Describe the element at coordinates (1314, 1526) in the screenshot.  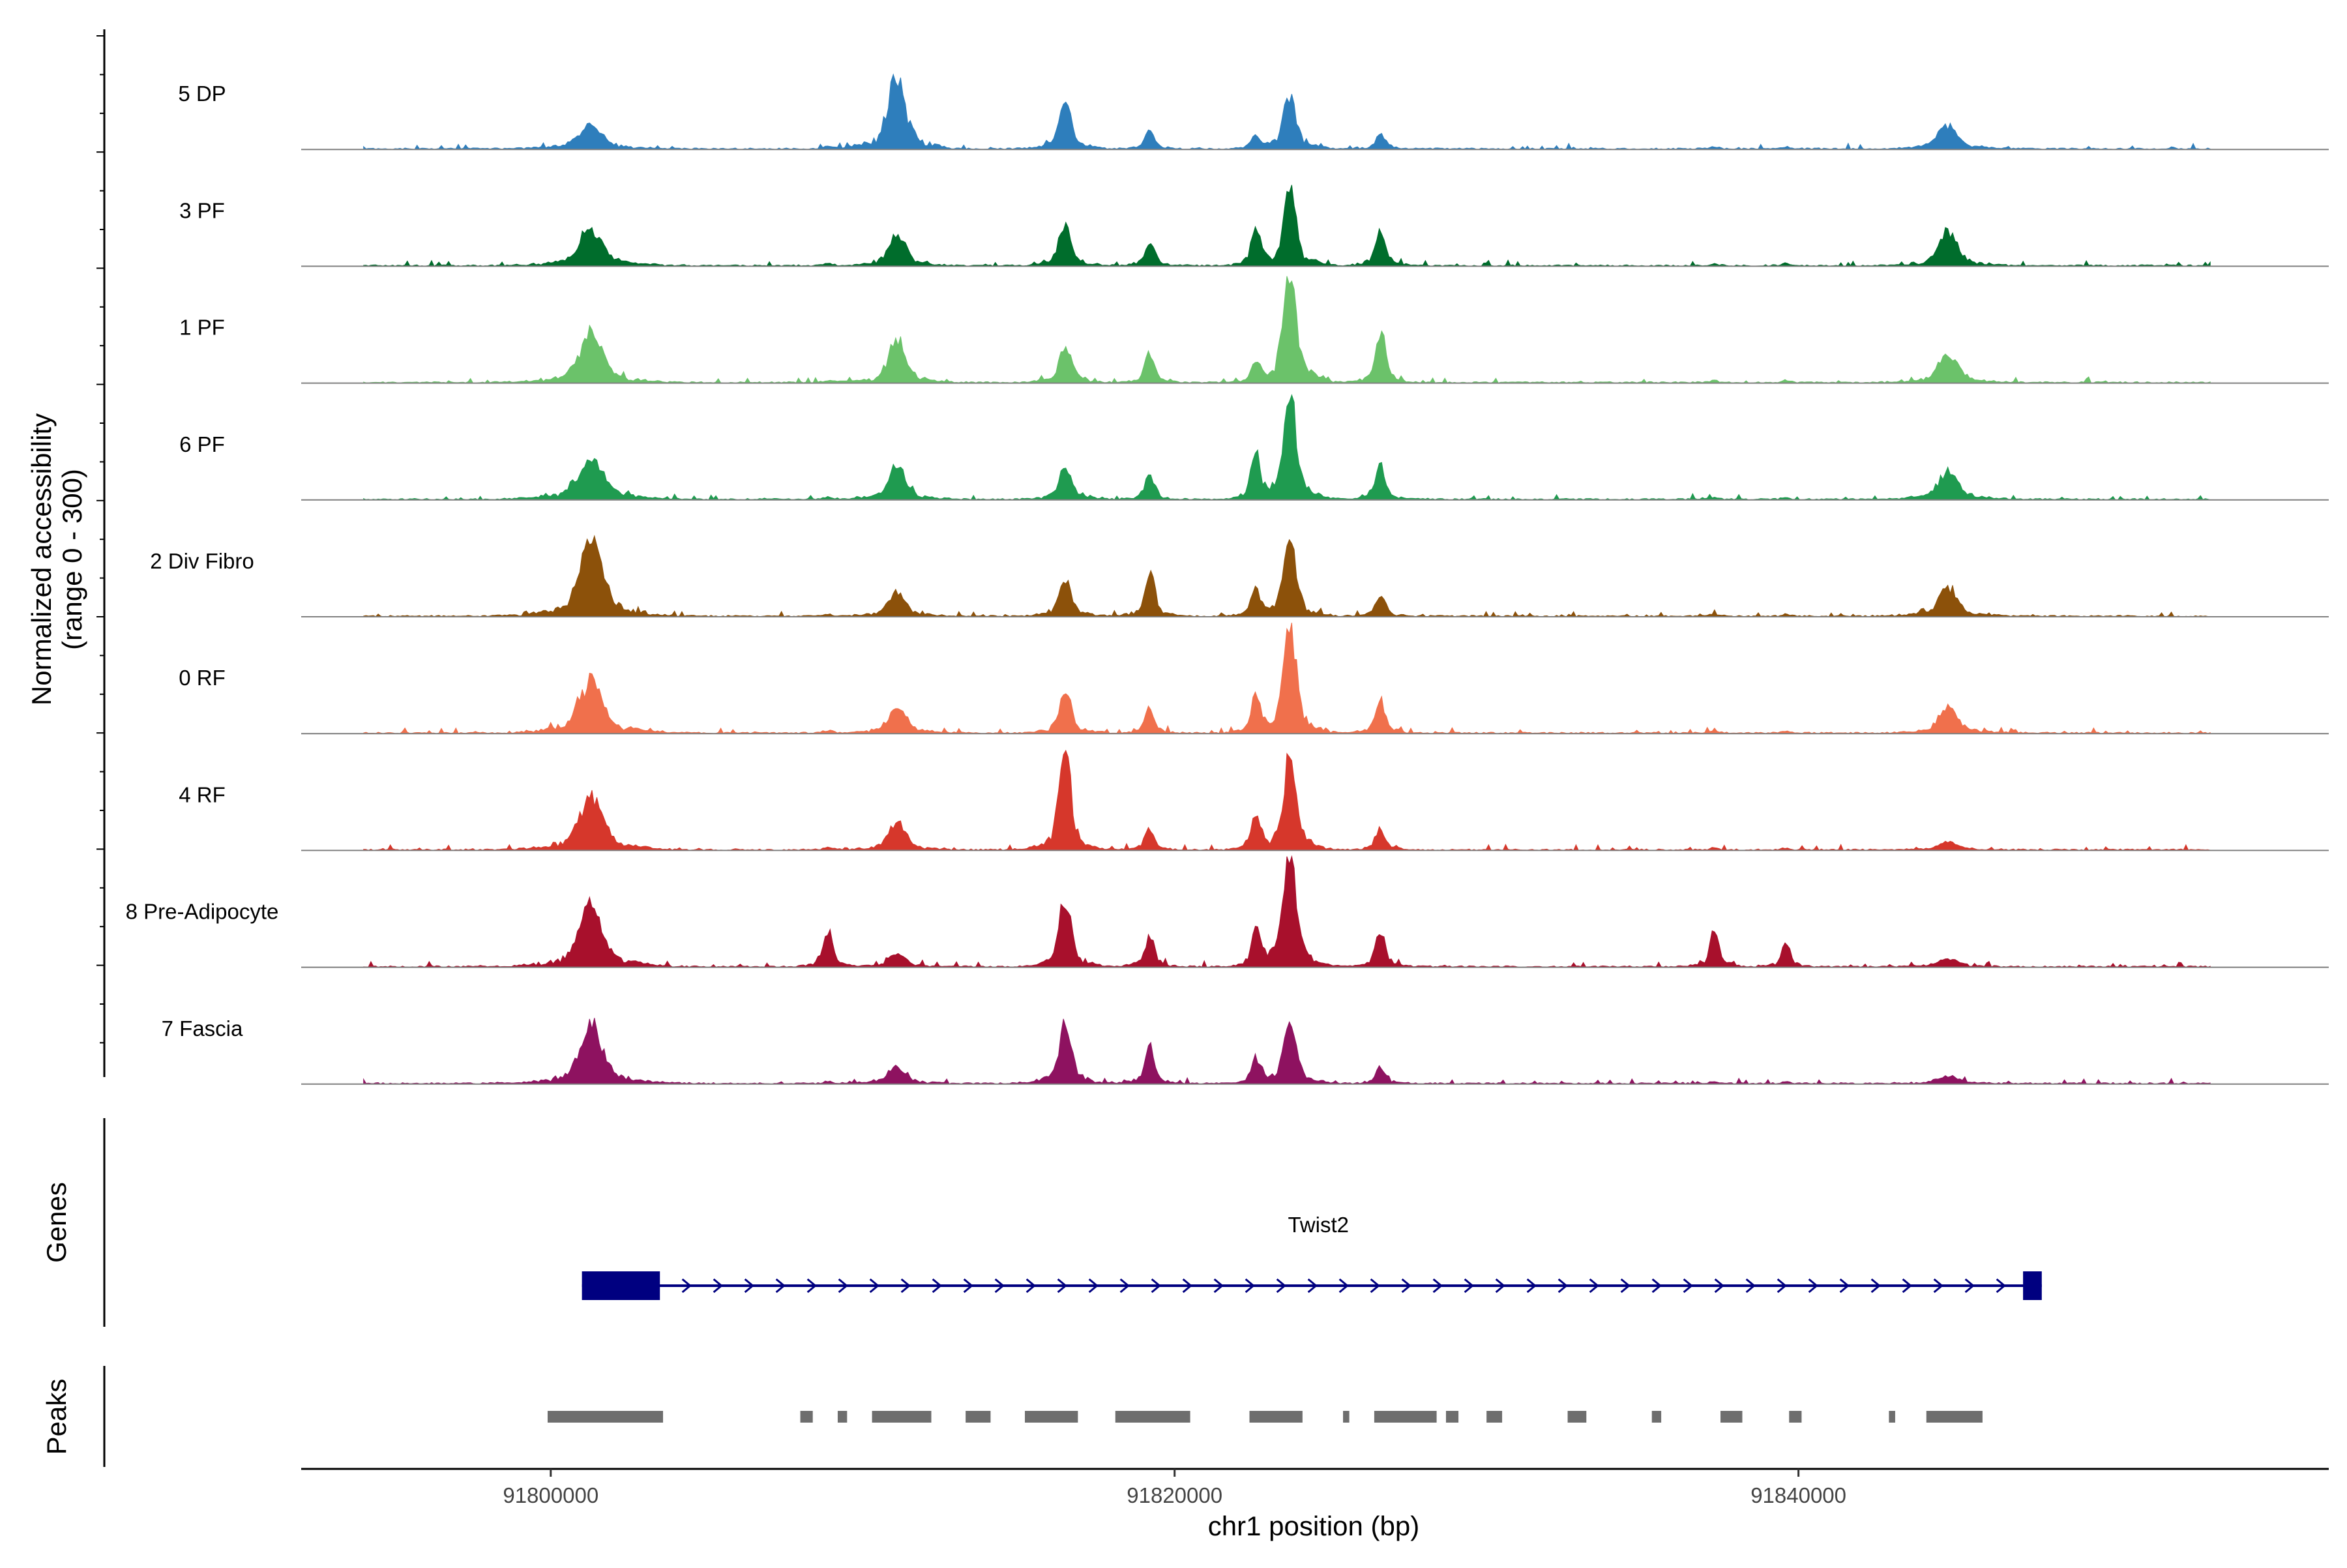
I see `x-axis-title: chr1 position (bp)` at that location.